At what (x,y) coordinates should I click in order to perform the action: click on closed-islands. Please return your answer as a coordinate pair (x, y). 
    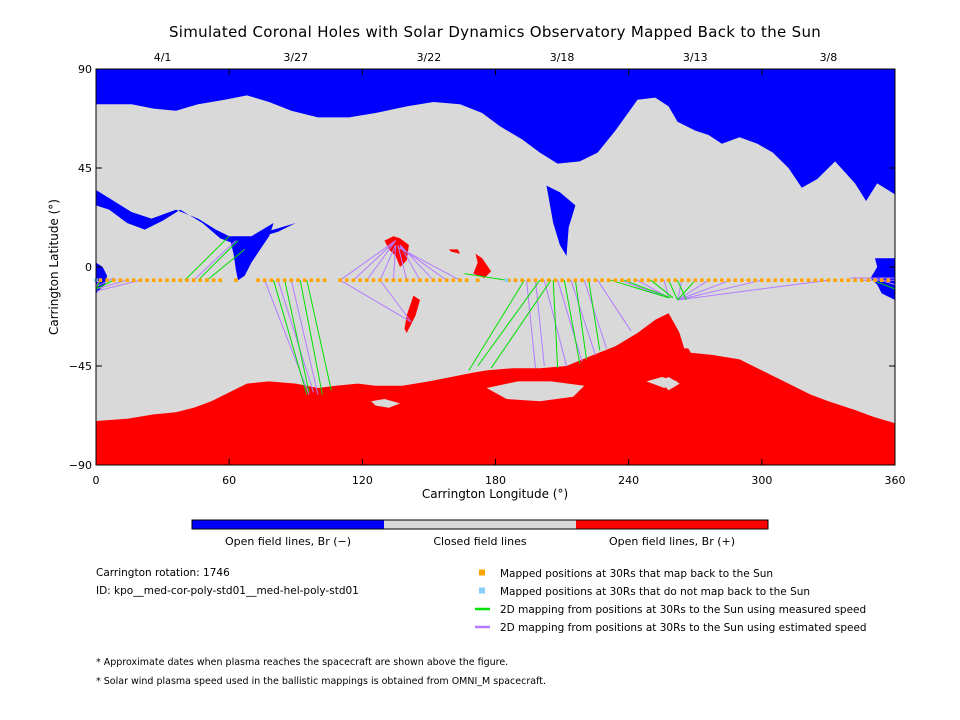
    Looking at the image, I should click on (531, 367).